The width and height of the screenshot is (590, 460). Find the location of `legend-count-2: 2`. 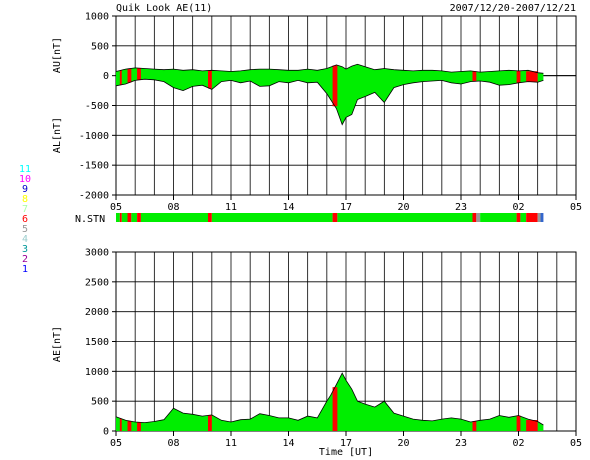

legend-count-2: 2 is located at coordinates (25, 259).